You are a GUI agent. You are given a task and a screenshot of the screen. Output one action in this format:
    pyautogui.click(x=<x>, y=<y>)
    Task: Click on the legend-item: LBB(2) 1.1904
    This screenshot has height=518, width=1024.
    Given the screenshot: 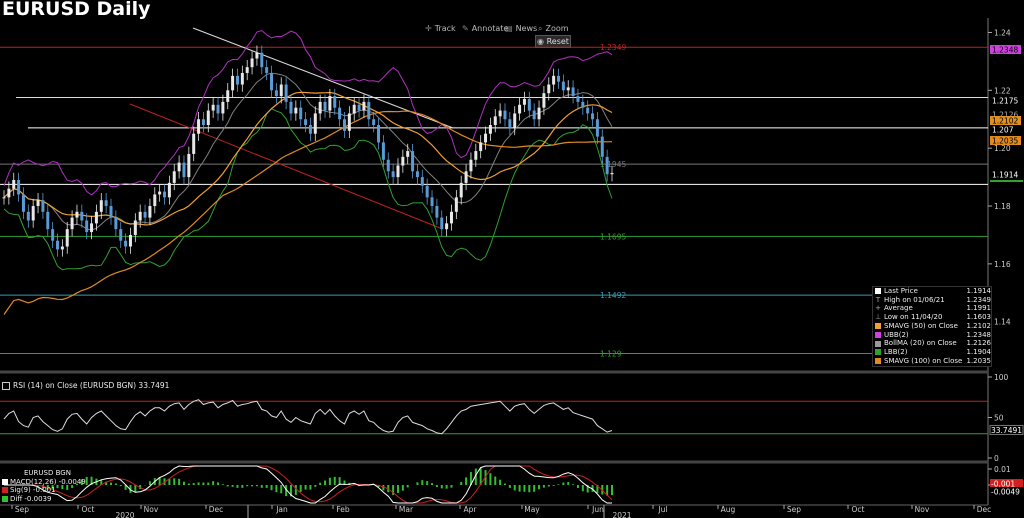 What is the action you would take?
    pyautogui.click(x=932, y=352)
    